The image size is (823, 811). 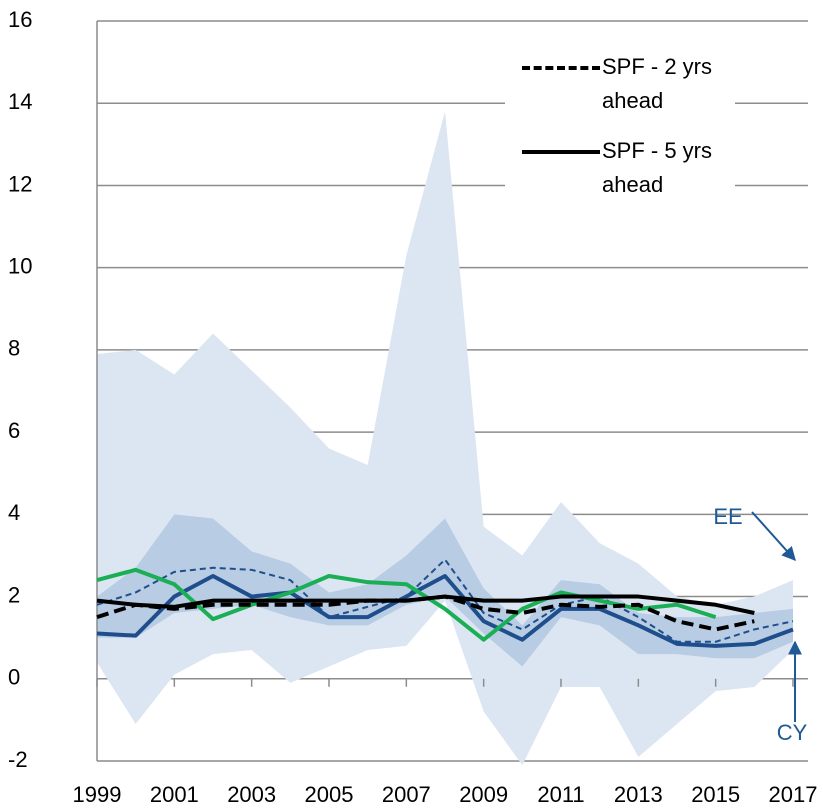 I want to click on y-tick-label: -2, so click(x=18, y=759).